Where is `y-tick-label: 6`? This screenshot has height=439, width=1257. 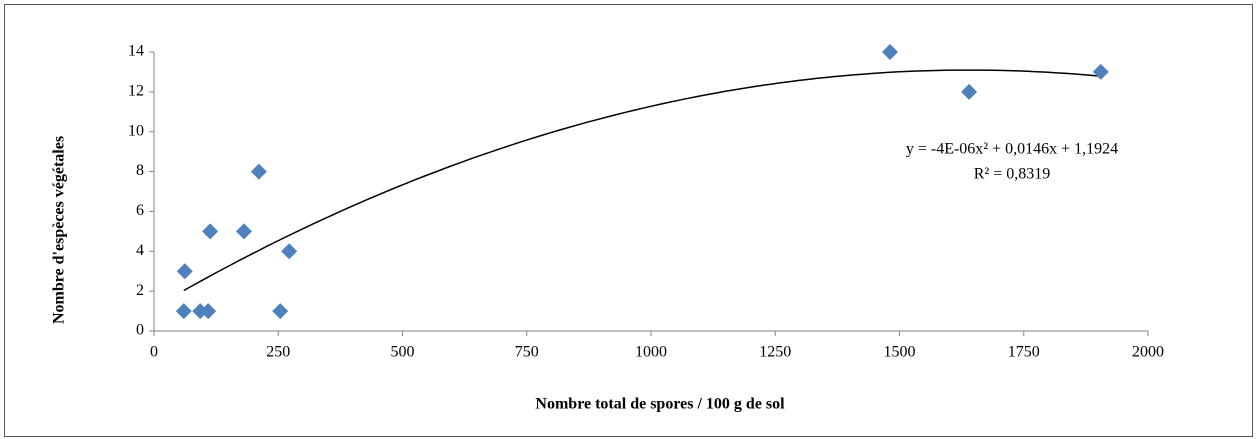 y-tick-label: 6 is located at coordinates (140, 210).